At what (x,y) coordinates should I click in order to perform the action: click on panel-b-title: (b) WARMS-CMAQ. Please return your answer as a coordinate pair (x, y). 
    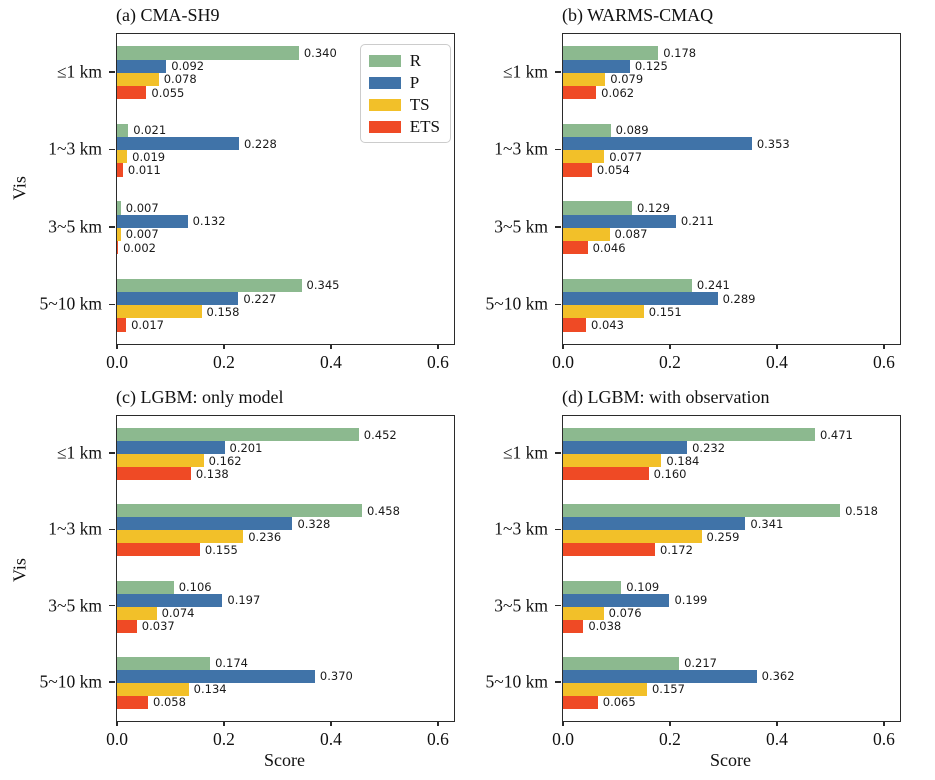
    Looking at the image, I should click on (638, 15).